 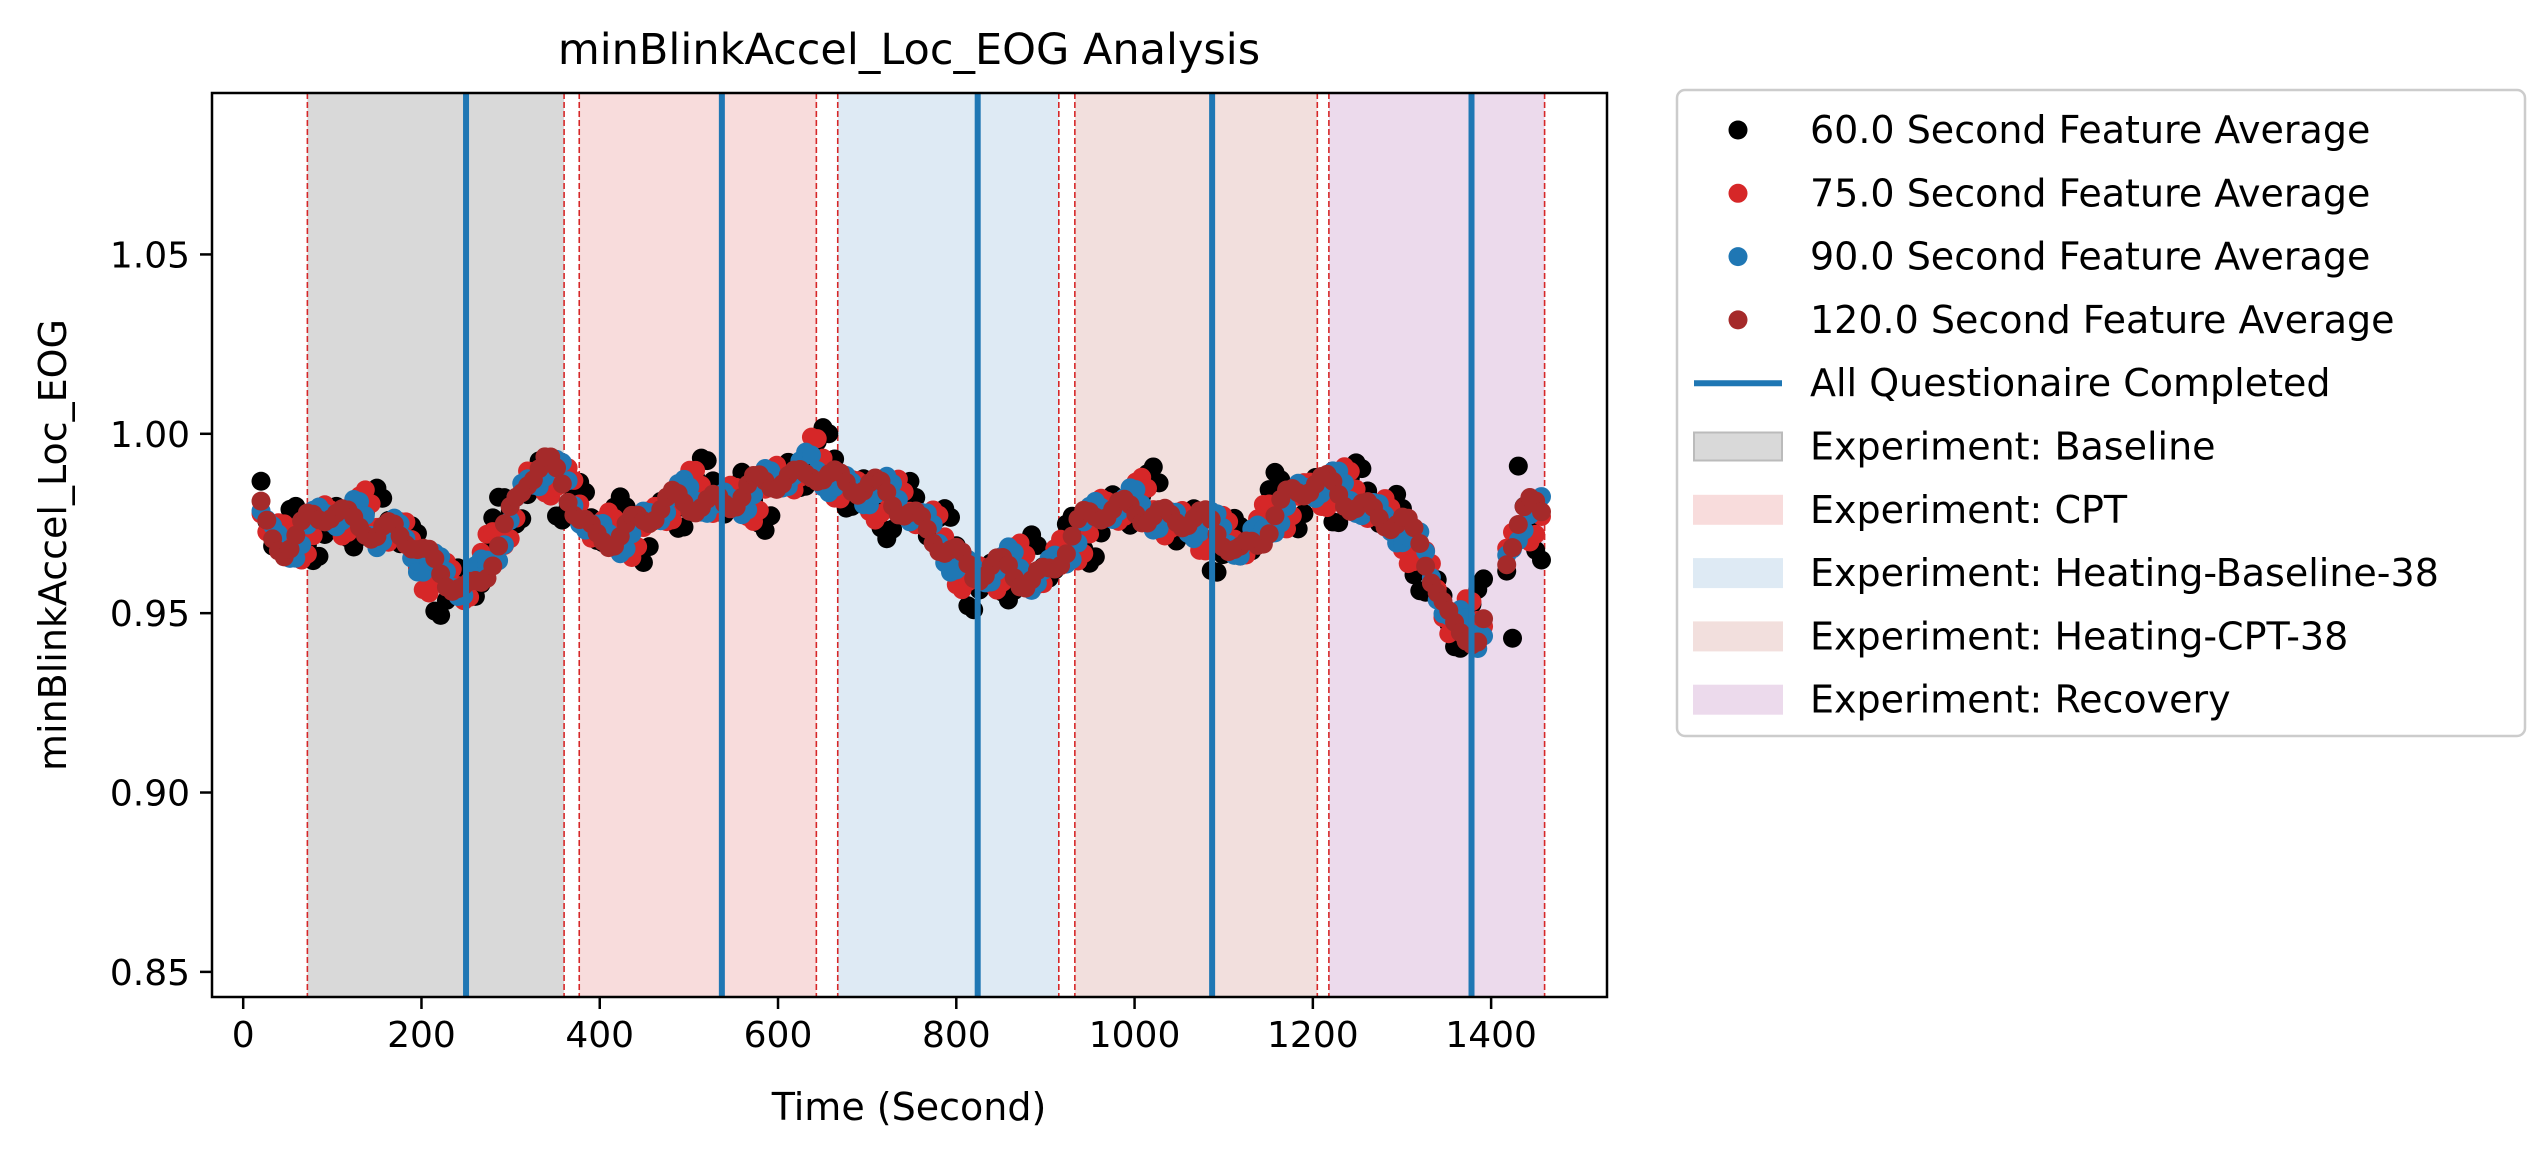 I want to click on legend-label-questionnaire: All Questionaire Completed, so click(x=2070, y=383).